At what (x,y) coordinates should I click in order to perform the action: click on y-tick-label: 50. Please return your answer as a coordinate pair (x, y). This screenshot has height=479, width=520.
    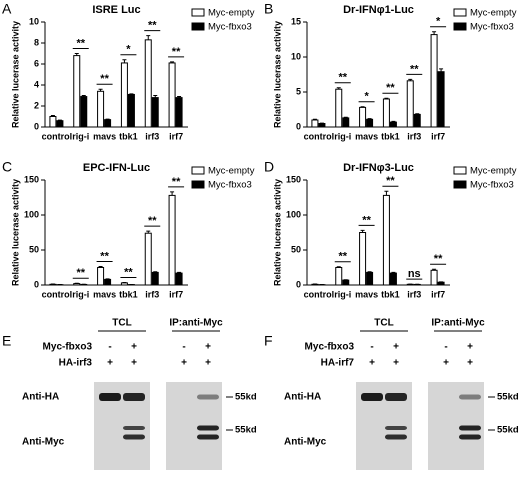
    Looking at the image, I should click on (296, 249).